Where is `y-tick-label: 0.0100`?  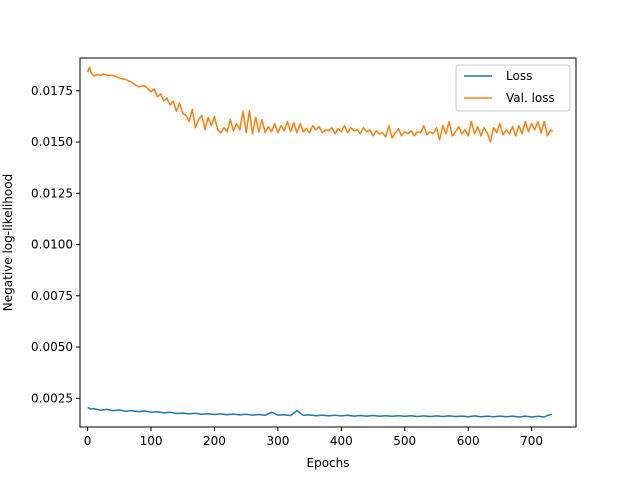 y-tick-label: 0.0100 is located at coordinates (52, 245).